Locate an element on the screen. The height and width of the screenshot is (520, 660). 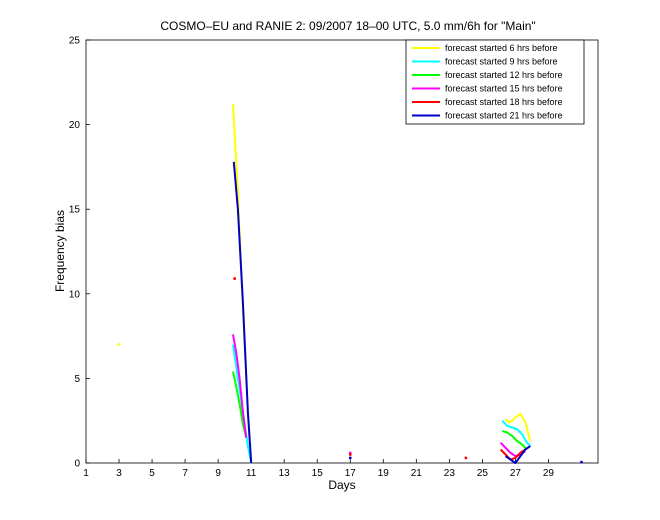
x-tick-label: 1 is located at coordinates (86, 473).